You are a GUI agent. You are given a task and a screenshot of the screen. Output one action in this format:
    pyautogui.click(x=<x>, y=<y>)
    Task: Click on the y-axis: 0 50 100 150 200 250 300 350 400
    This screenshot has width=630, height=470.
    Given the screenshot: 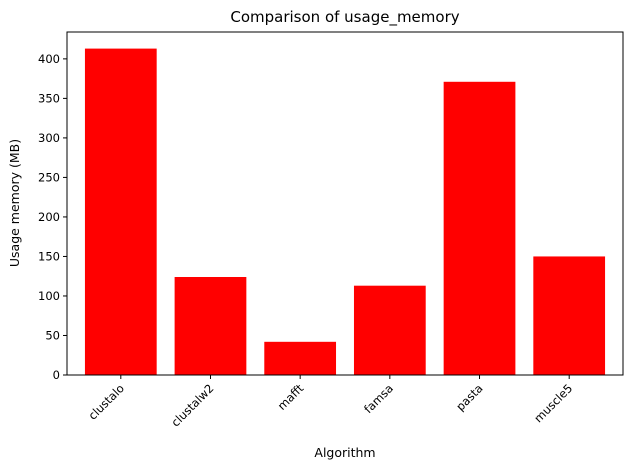 What is the action you would take?
    pyautogui.click(x=52, y=217)
    